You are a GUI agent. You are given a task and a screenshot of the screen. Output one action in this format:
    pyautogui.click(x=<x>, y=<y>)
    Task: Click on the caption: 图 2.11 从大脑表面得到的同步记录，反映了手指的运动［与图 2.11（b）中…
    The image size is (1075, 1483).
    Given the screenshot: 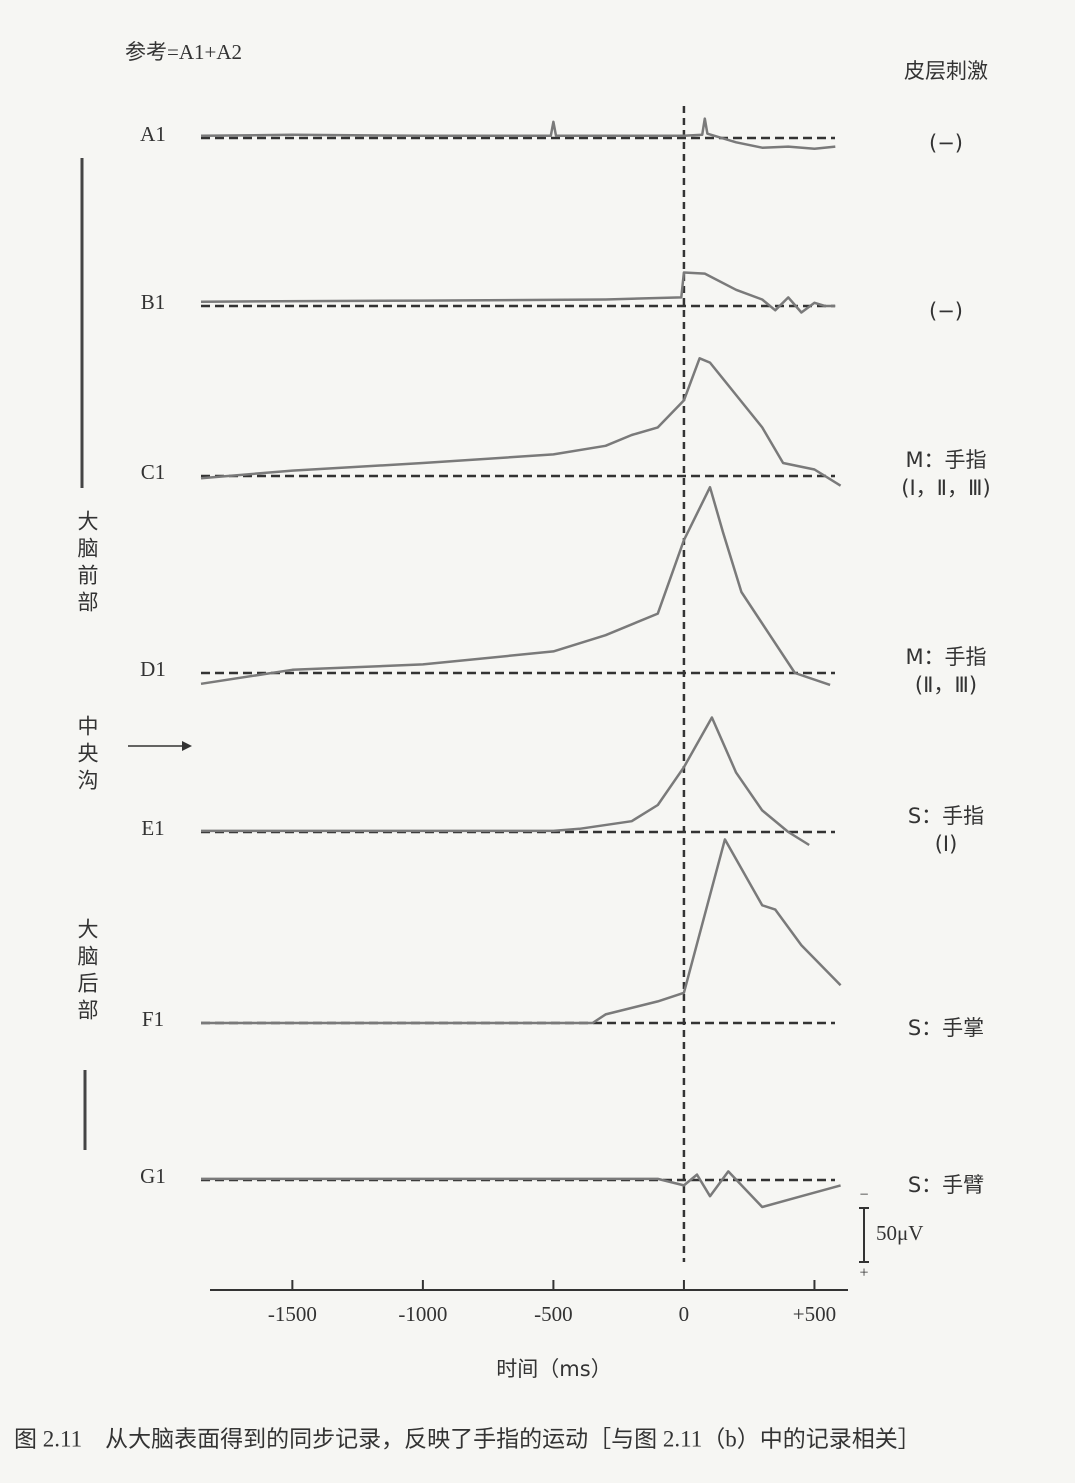 What is the action you would take?
    pyautogui.click(x=467, y=1438)
    